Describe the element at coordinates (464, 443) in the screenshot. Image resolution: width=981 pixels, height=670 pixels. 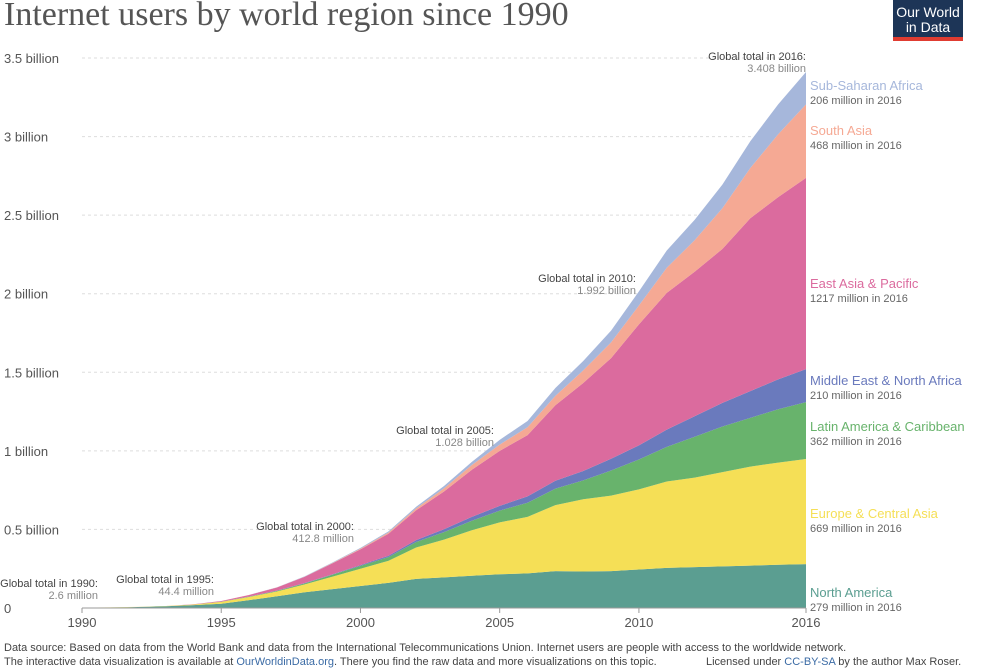
I see `annotation-value: 1.028 billion` at that location.